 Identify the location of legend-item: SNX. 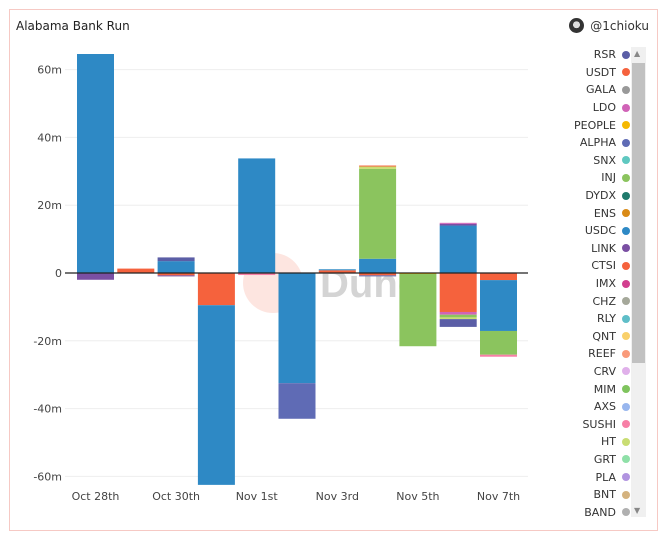
(590, 161).